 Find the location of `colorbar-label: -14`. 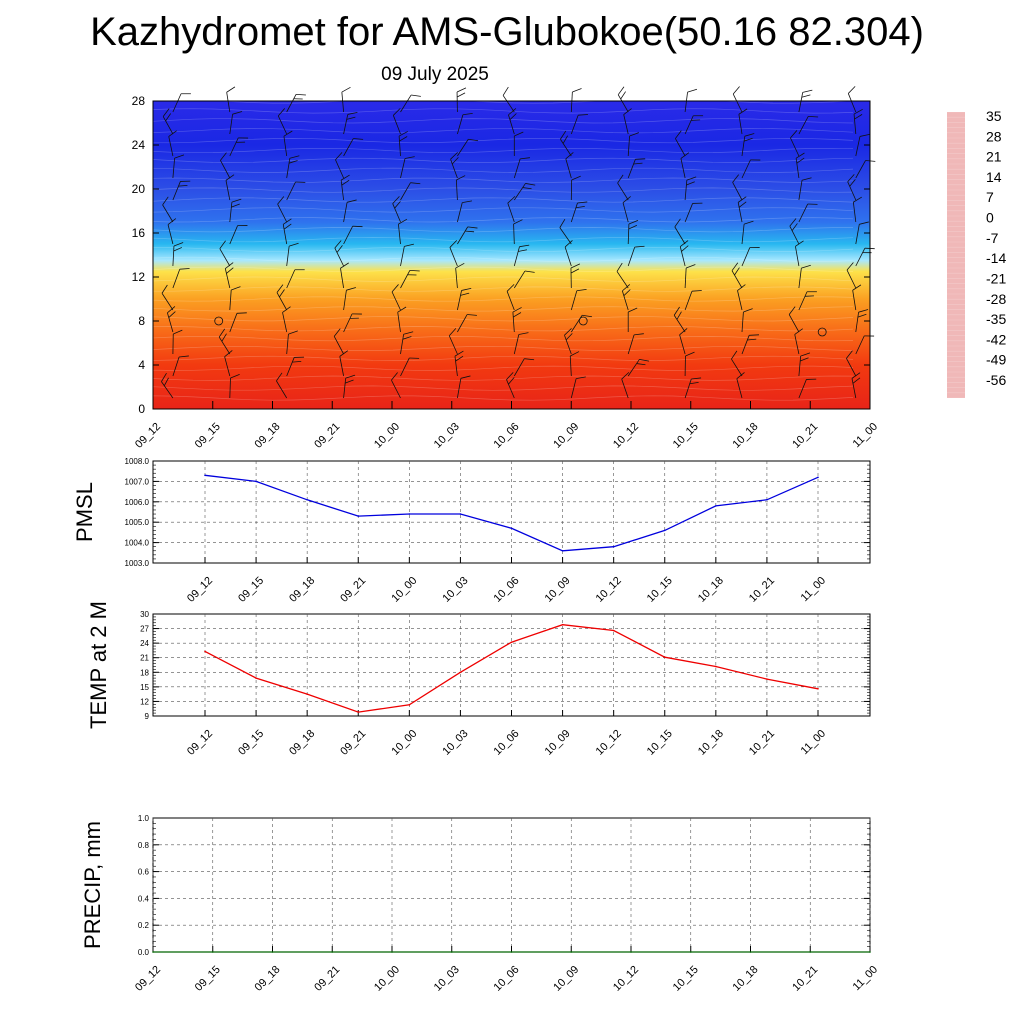

colorbar-label: -14 is located at coordinates (996, 258).